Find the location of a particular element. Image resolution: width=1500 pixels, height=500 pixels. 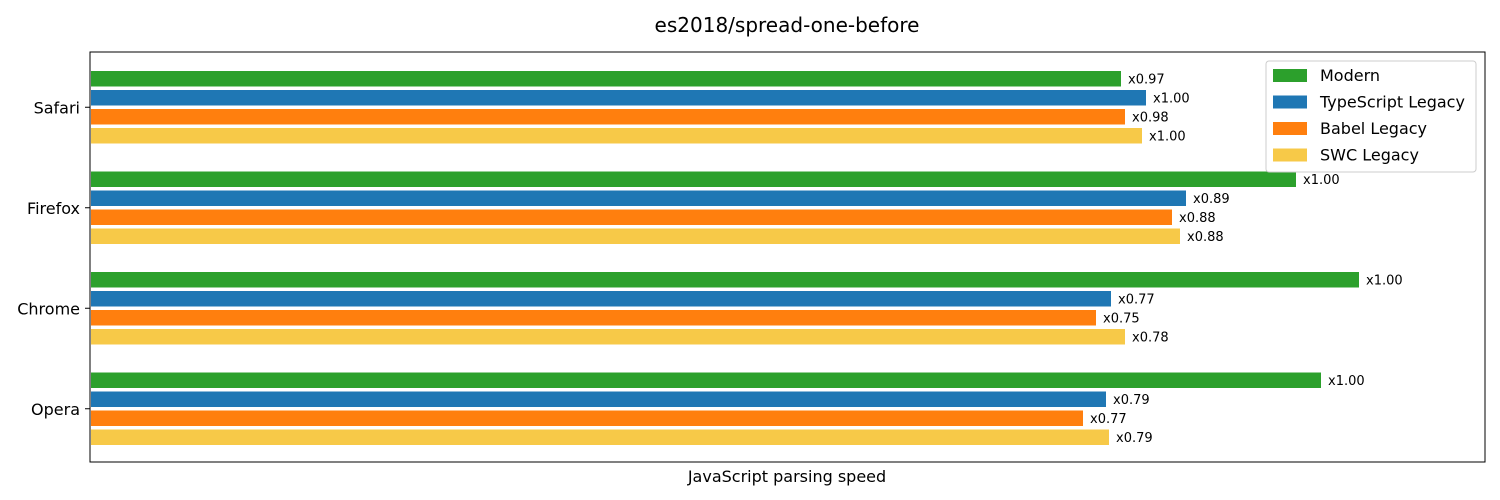

bar-firefox-modern is located at coordinates (693, 179).